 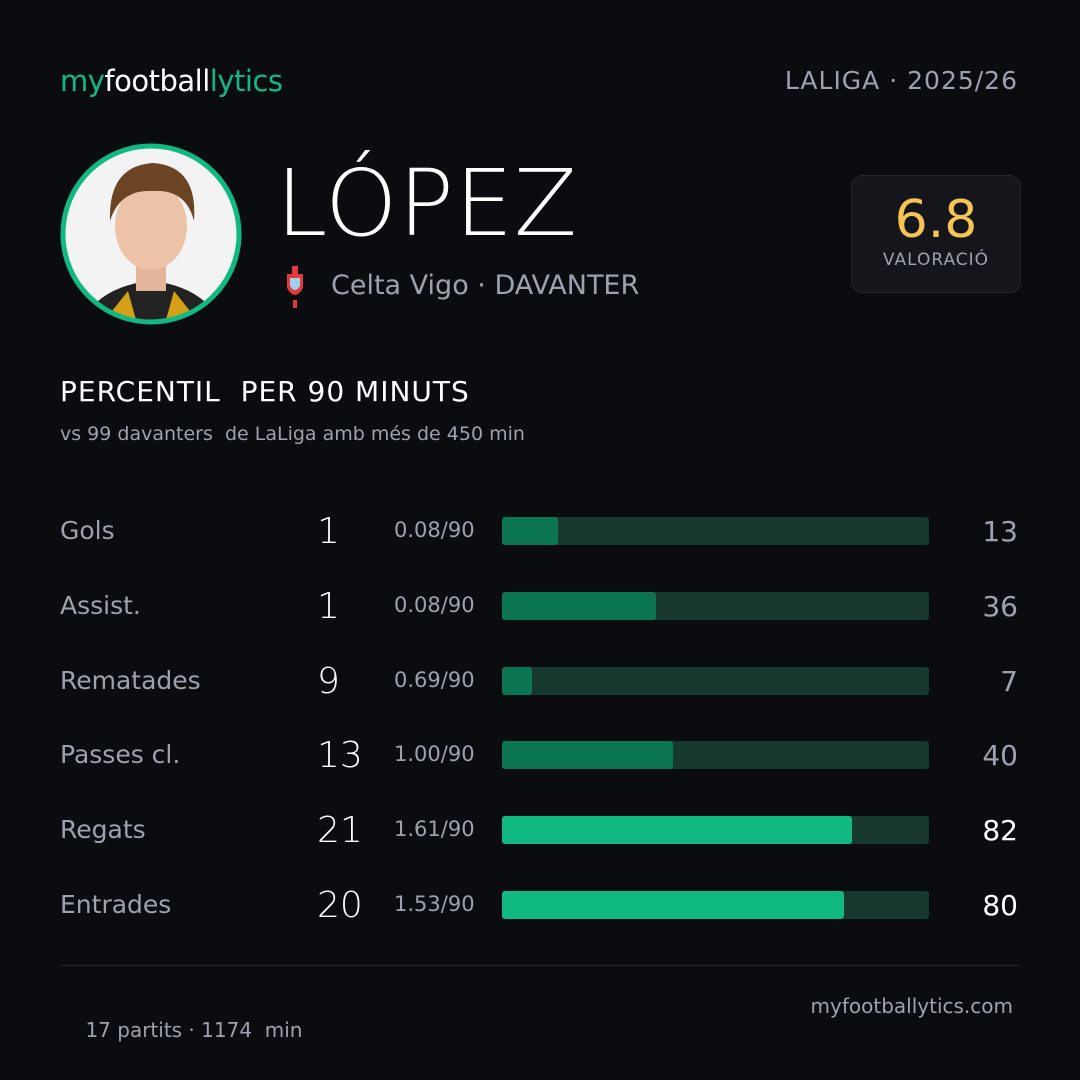 I want to click on logo: myfootballlytics, so click(x=171, y=81).